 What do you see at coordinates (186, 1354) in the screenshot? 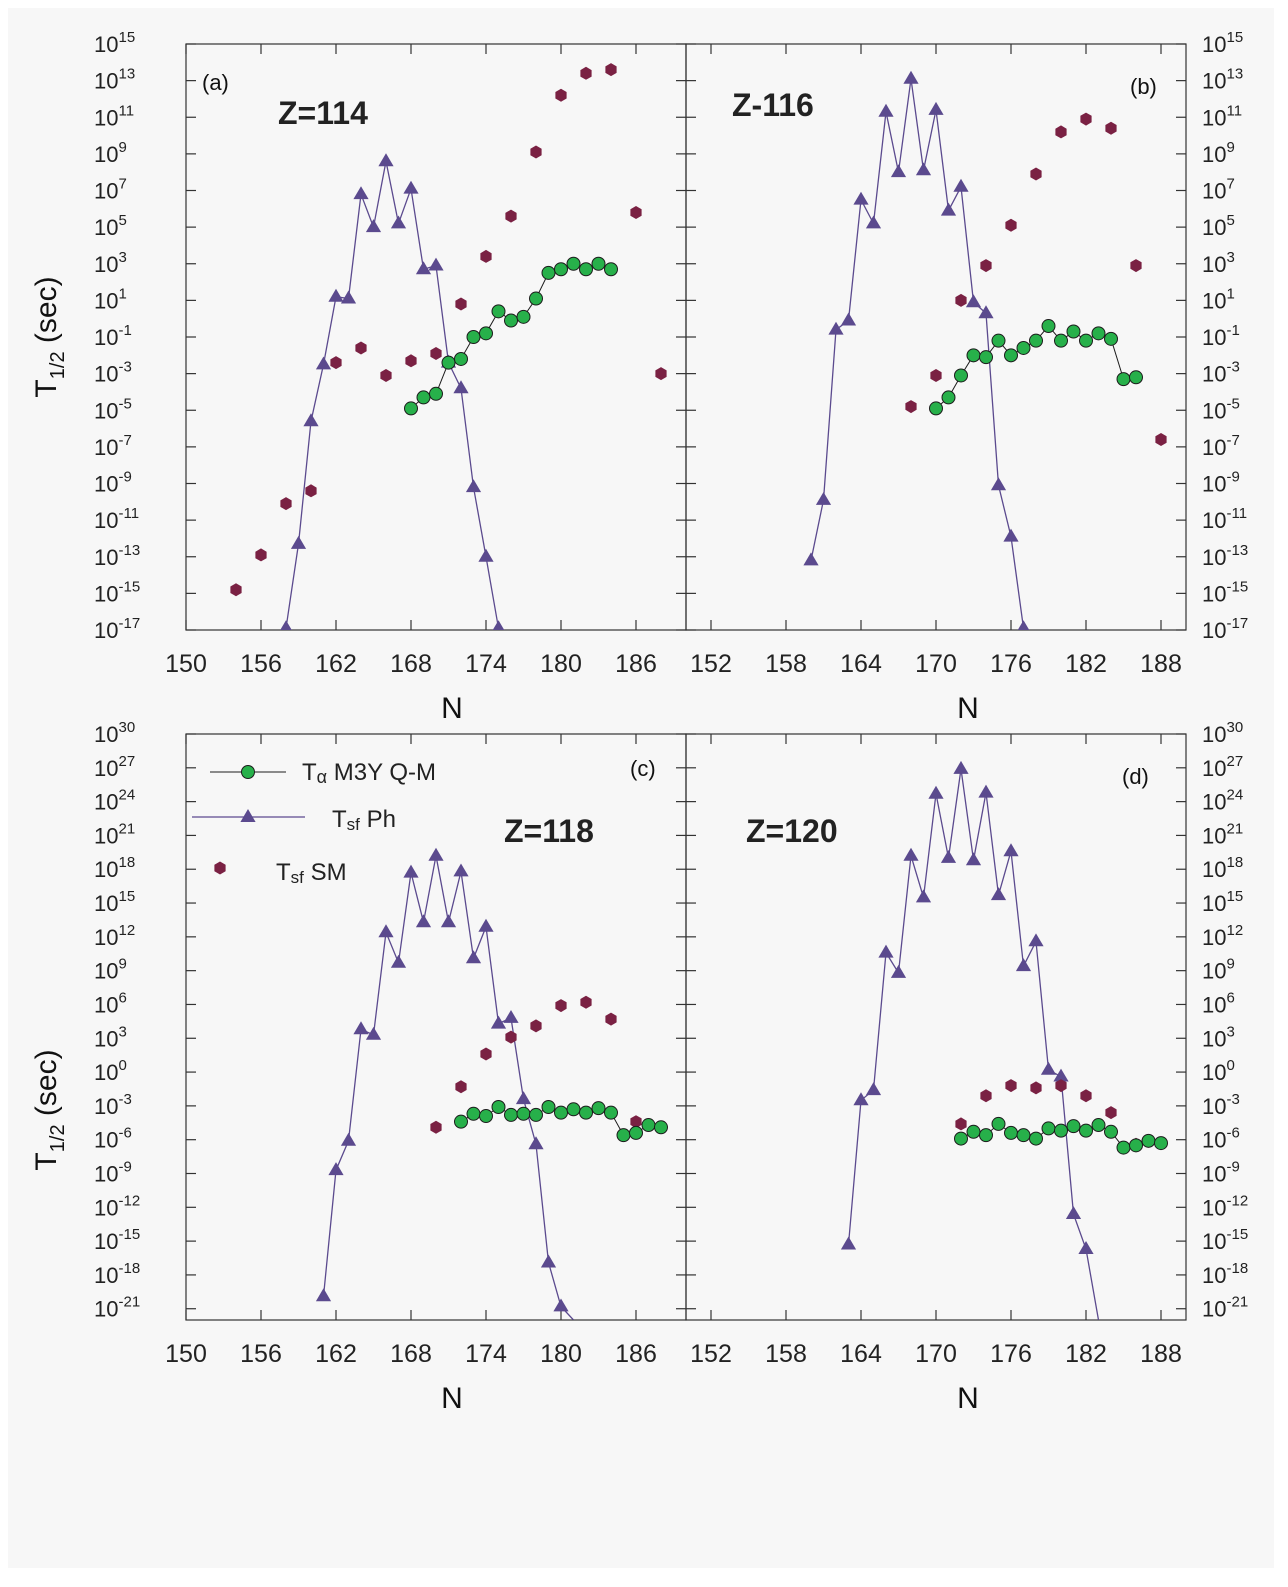
I see `x-tick-label: 150` at bounding box center [186, 1354].